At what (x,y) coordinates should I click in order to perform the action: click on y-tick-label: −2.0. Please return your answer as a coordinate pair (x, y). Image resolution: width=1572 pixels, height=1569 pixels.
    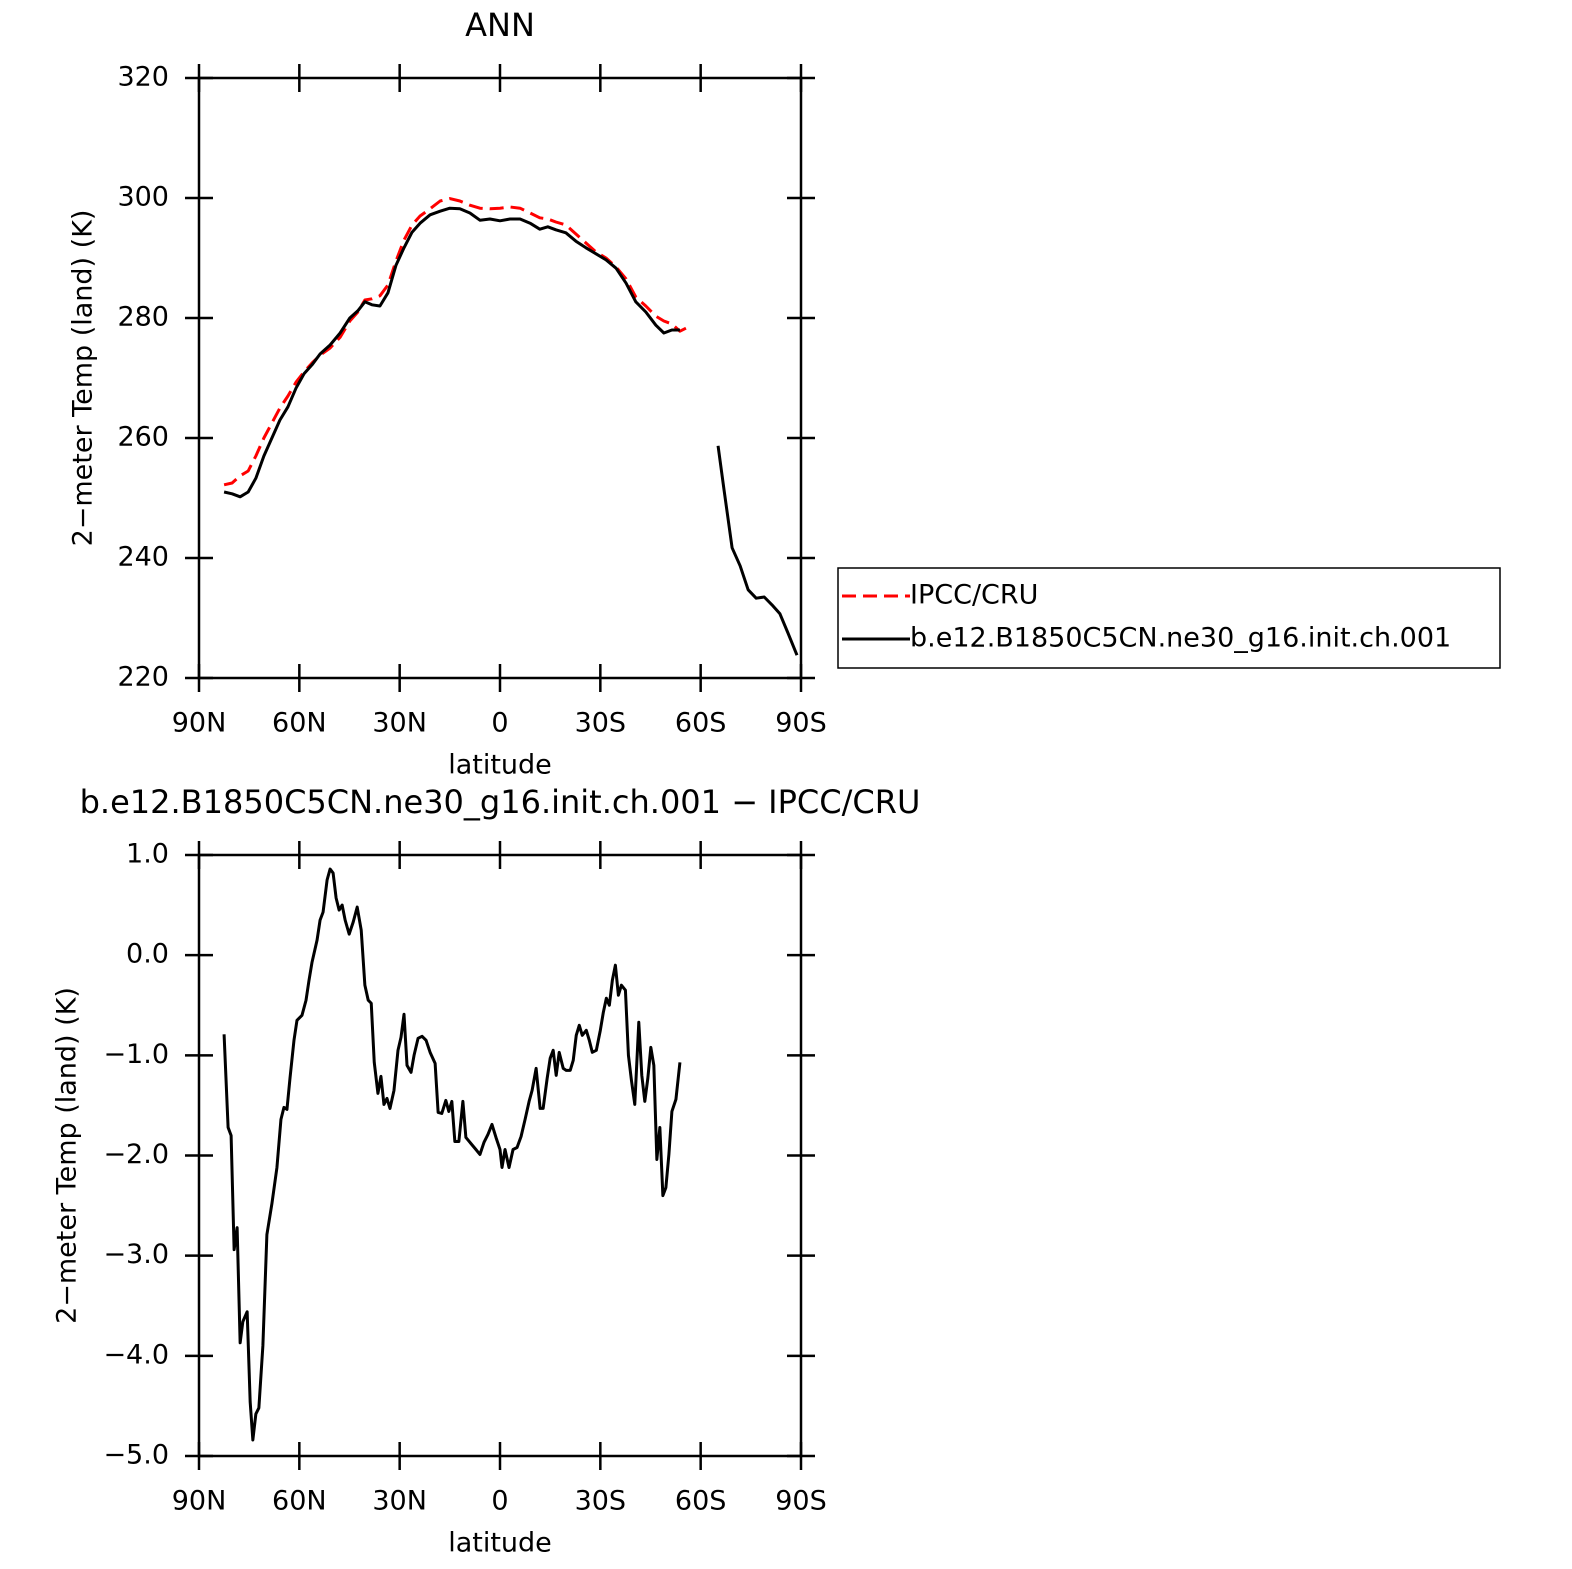
    Looking at the image, I should click on (136, 1154).